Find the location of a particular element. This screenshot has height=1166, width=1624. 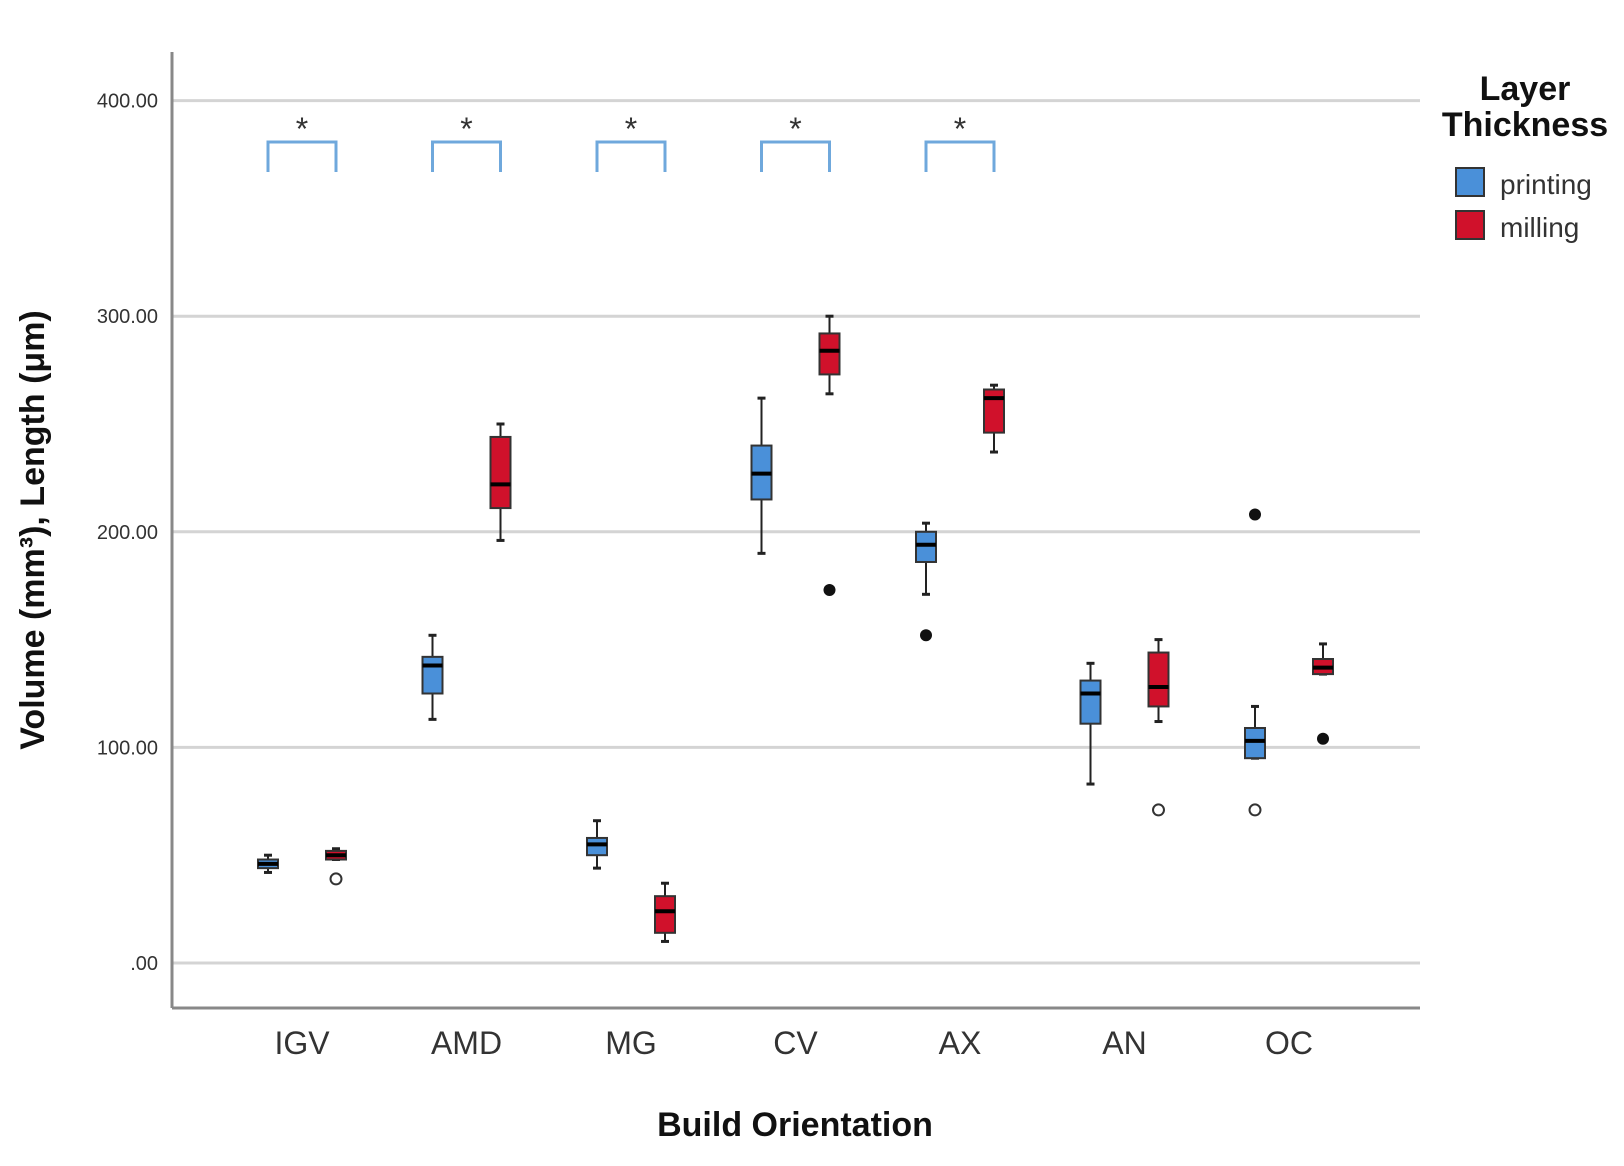

box-printing-amd is located at coordinates (432, 677).